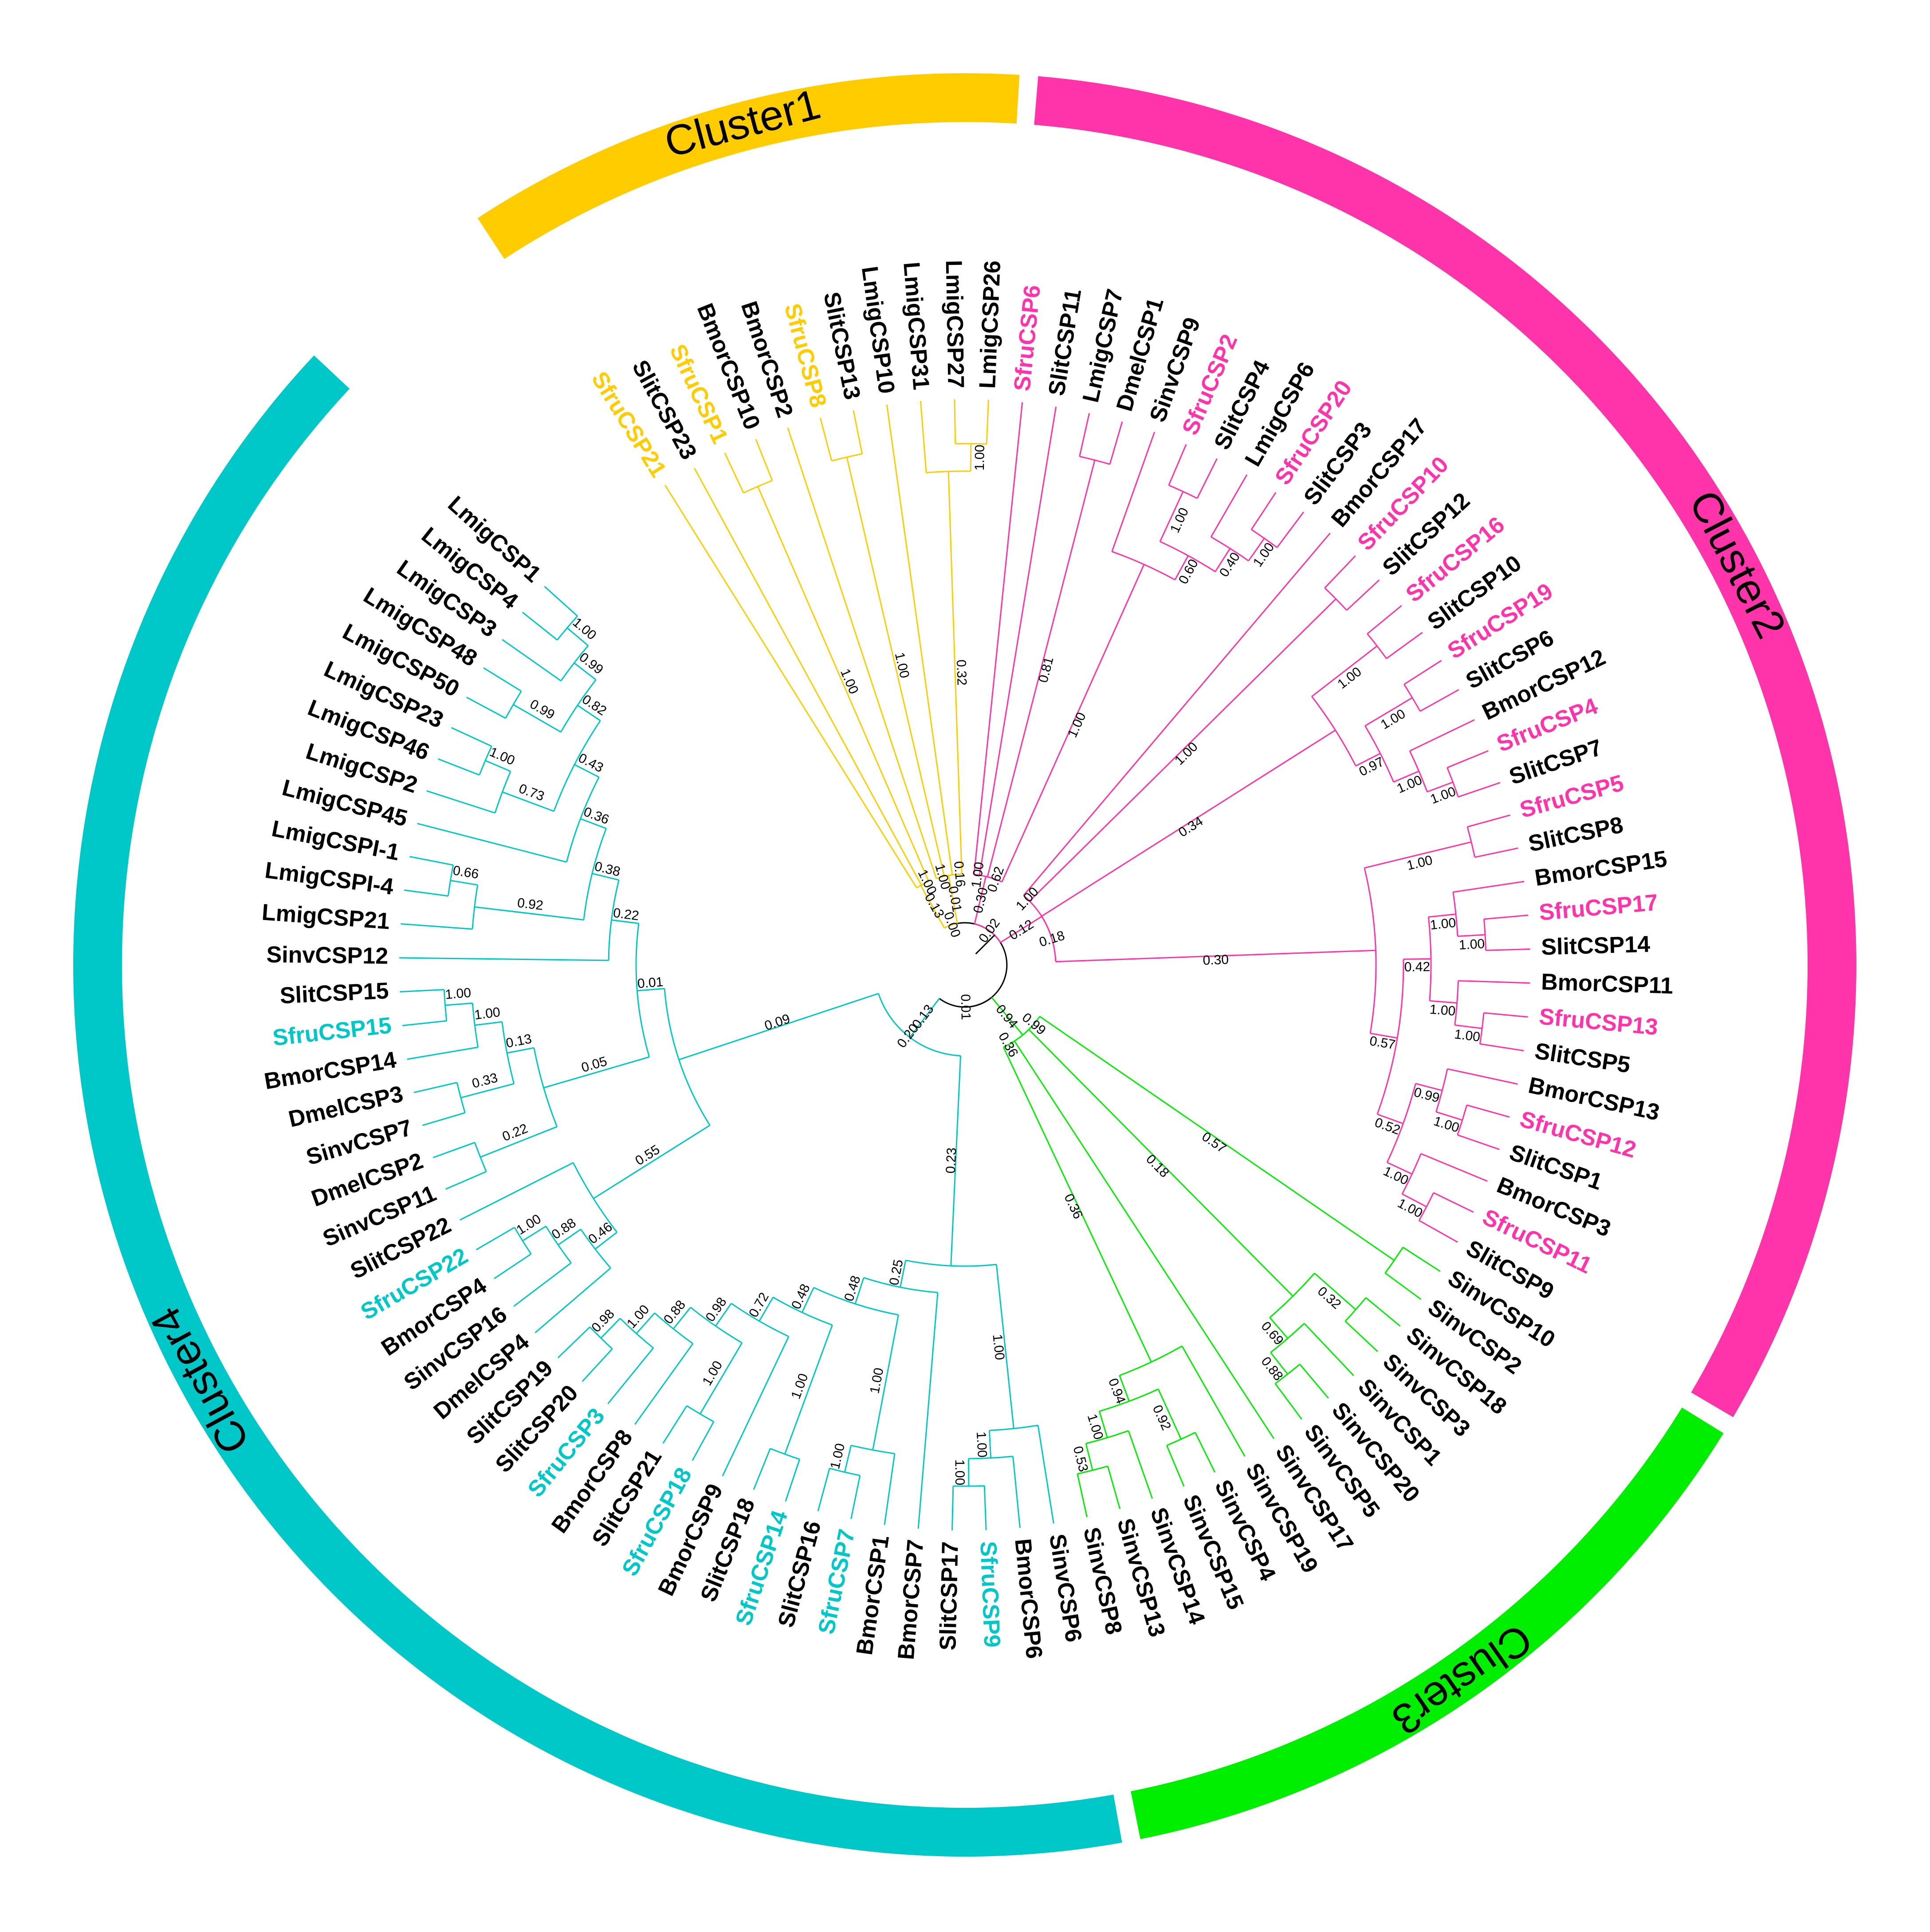 Image resolution: width=1930 pixels, height=1932 pixels. Describe the element at coordinates (1046, 669) in the screenshot. I see `support-value: 0.81` at that location.